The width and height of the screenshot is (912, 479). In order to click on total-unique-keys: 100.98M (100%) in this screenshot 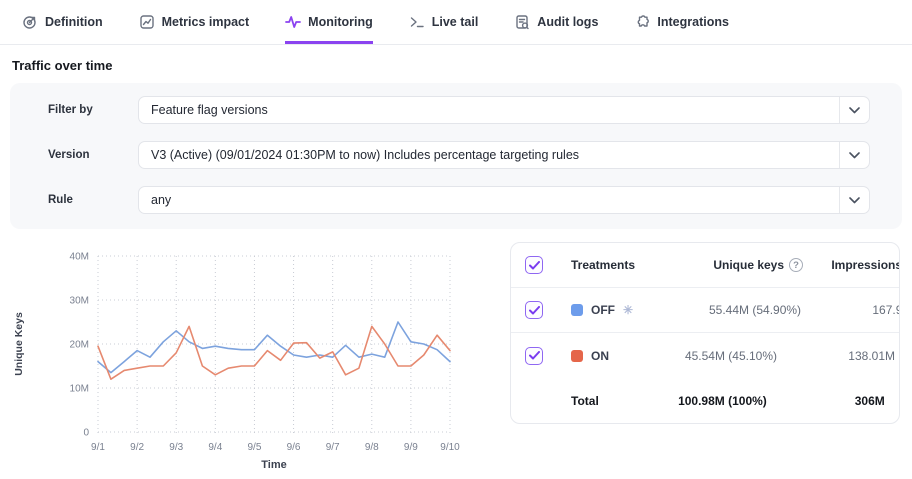, I will do `click(722, 400)`.